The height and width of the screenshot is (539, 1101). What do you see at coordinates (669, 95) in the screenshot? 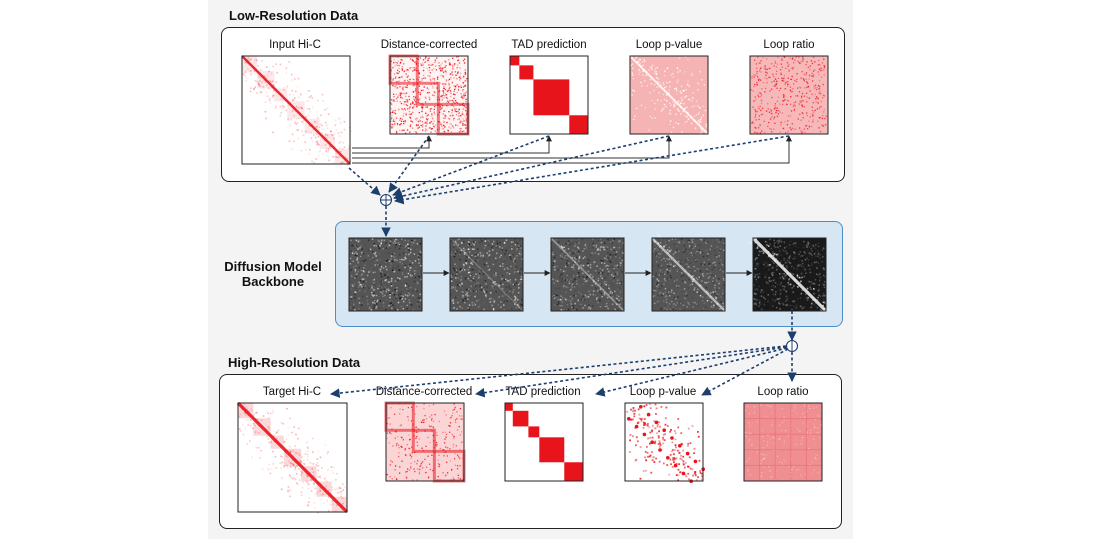
I see `low-loop-pvalue-map` at bounding box center [669, 95].